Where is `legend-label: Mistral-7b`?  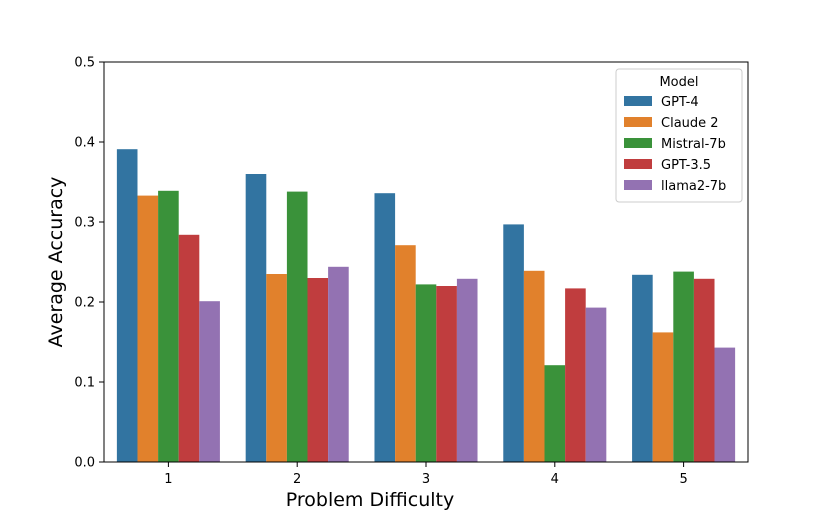 legend-label: Mistral-7b is located at coordinates (693, 144).